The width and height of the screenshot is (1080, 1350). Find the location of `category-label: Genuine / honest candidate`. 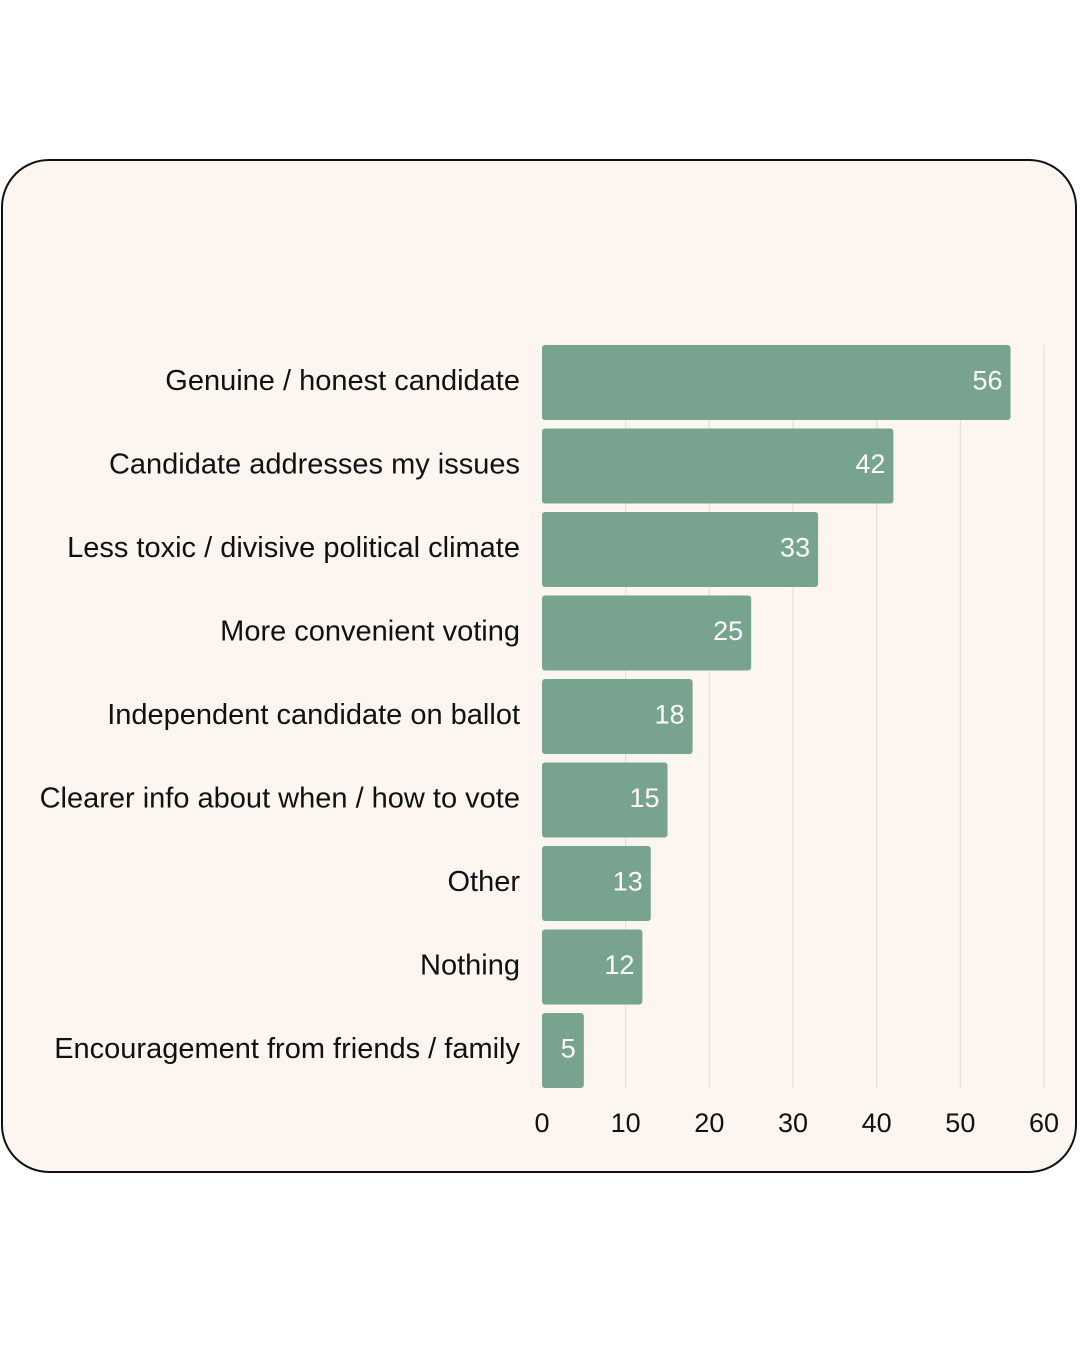

category-label: Genuine / honest candidate is located at coordinates (342, 381).